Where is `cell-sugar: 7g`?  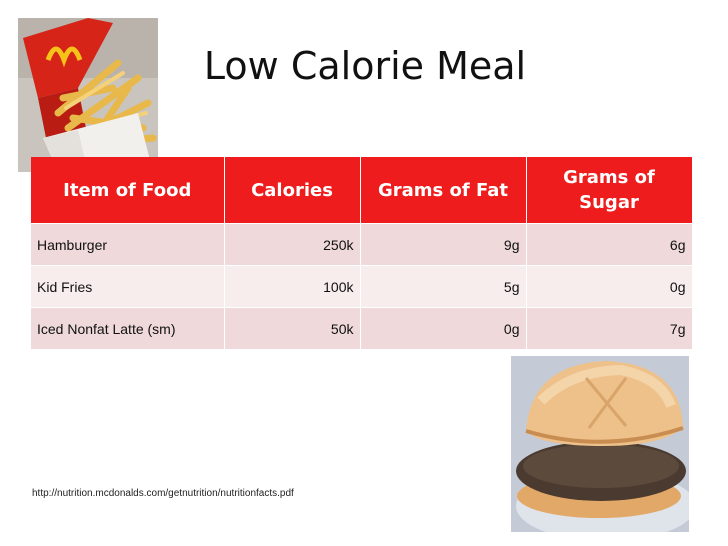 cell-sugar: 7g is located at coordinates (609, 328).